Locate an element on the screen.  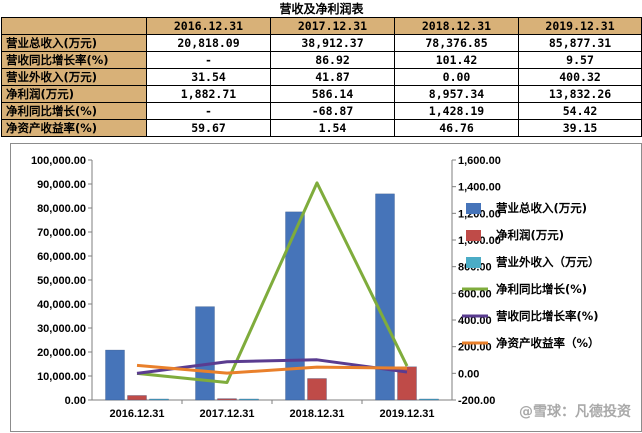
left-tick-label: 20,000.00 is located at coordinates (61, 353).